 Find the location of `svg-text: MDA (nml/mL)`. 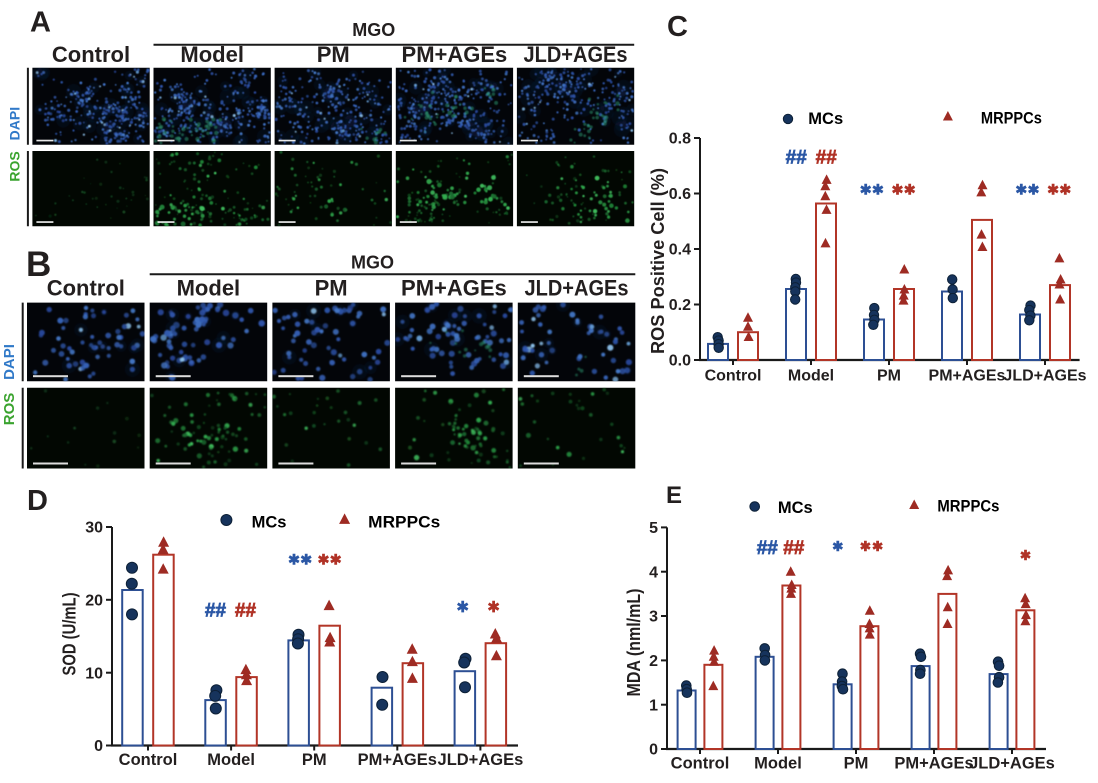

svg-text: MDA (nml/mL) is located at coordinates (634, 643).